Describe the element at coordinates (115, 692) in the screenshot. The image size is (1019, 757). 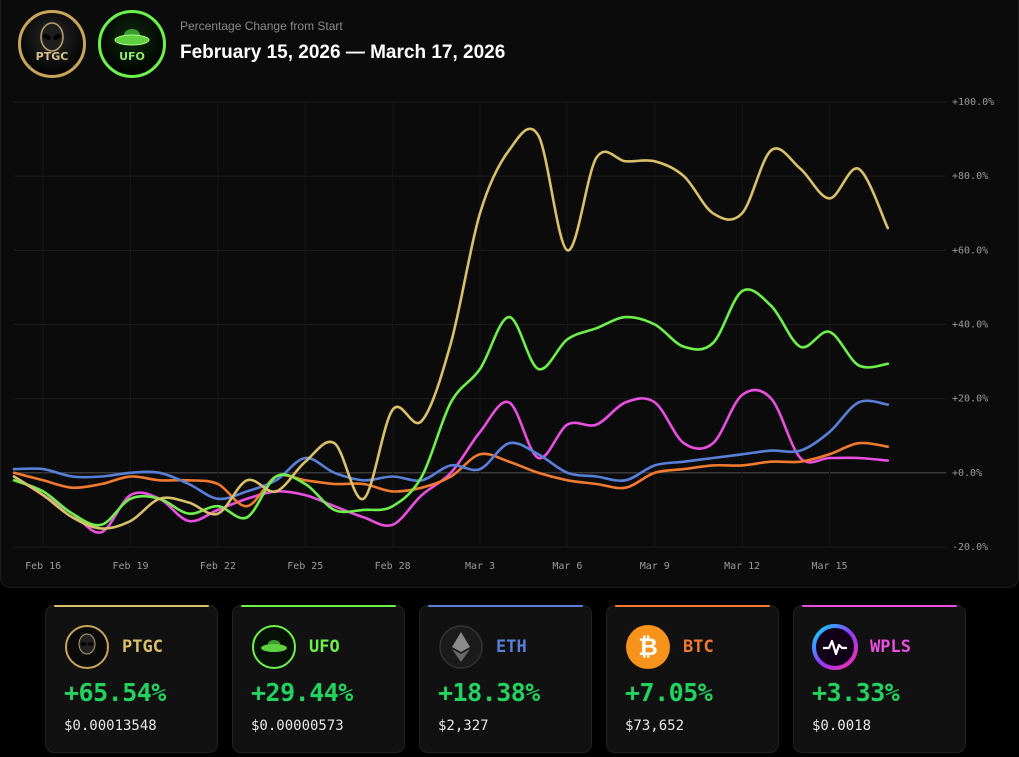
I see `card-change: +65.54%` at that location.